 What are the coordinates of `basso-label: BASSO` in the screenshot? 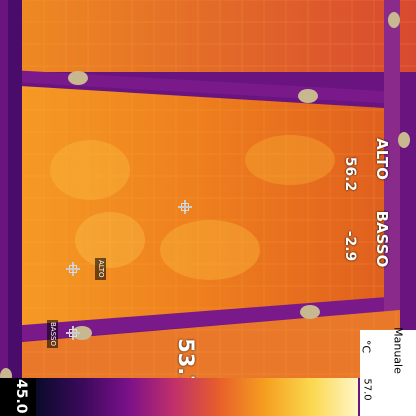 It's located at (382, 239).